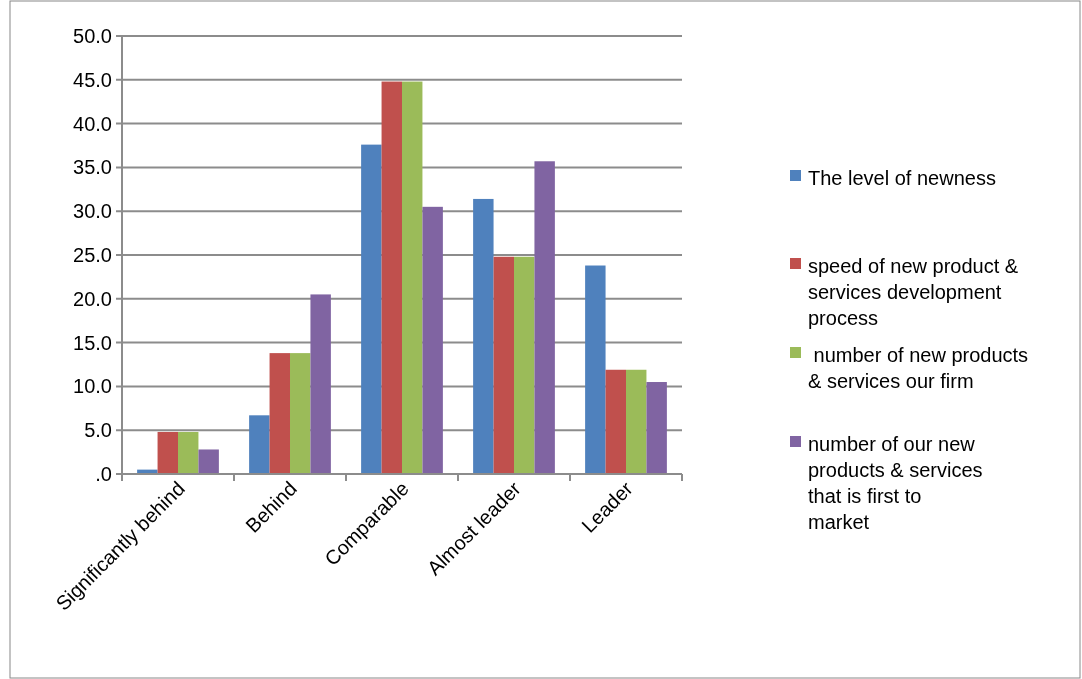 Image resolution: width=1082 pixels, height=679 pixels. What do you see at coordinates (92, 123) in the screenshot?
I see `y-tick-label: 40.0` at bounding box center [92, 123].